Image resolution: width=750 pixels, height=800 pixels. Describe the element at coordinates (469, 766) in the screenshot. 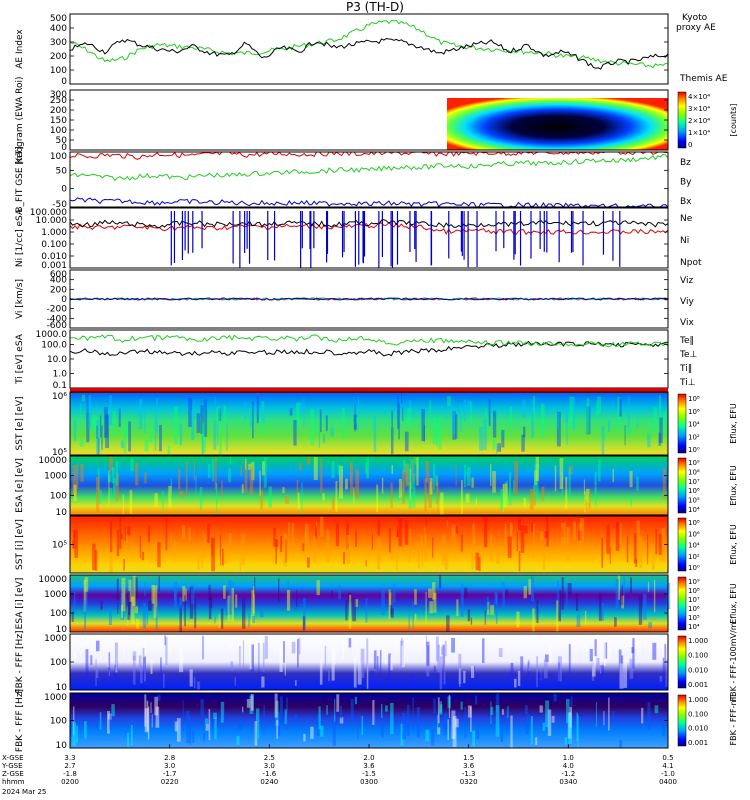

I see `xaxis-tick-label: 3.6` at that location.